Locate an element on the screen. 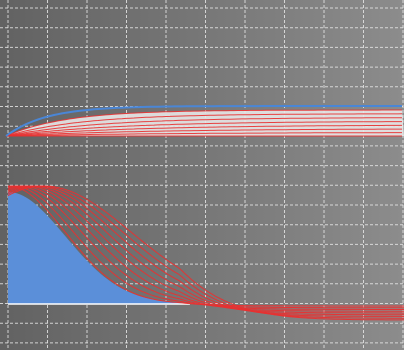 Image resolution: width=404 pixels, height=350 pixels. upper-reference-line is located at coordinates (203, 121).